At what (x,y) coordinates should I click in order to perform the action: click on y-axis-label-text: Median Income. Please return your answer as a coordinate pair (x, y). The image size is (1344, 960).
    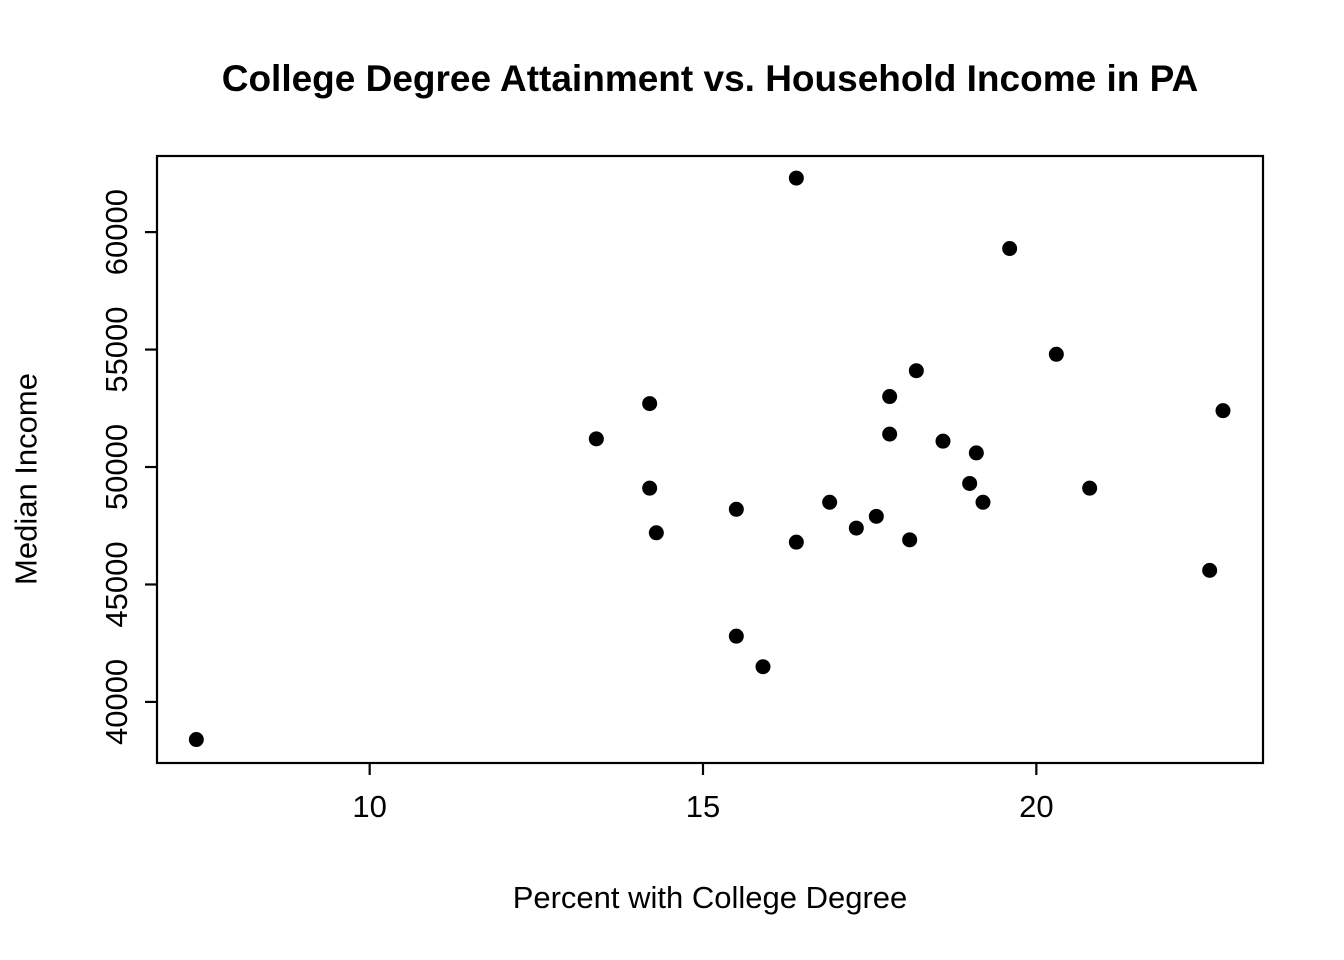
    Looking at the image, I should click on (26, 479).